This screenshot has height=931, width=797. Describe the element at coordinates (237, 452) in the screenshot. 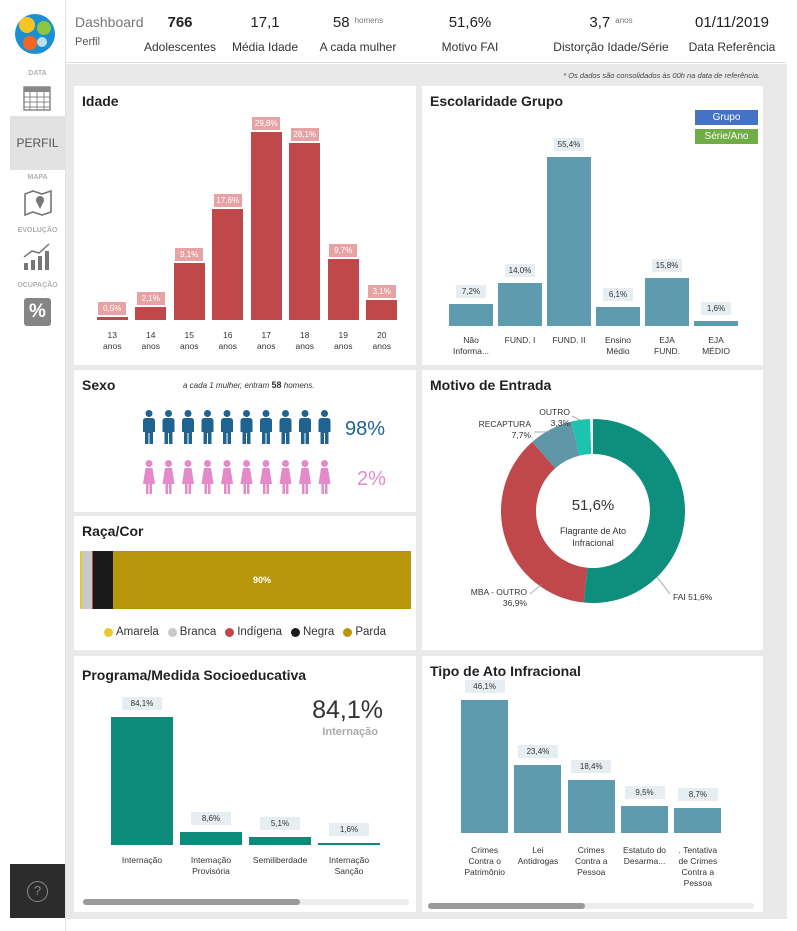

I see `pictogram` at that location.